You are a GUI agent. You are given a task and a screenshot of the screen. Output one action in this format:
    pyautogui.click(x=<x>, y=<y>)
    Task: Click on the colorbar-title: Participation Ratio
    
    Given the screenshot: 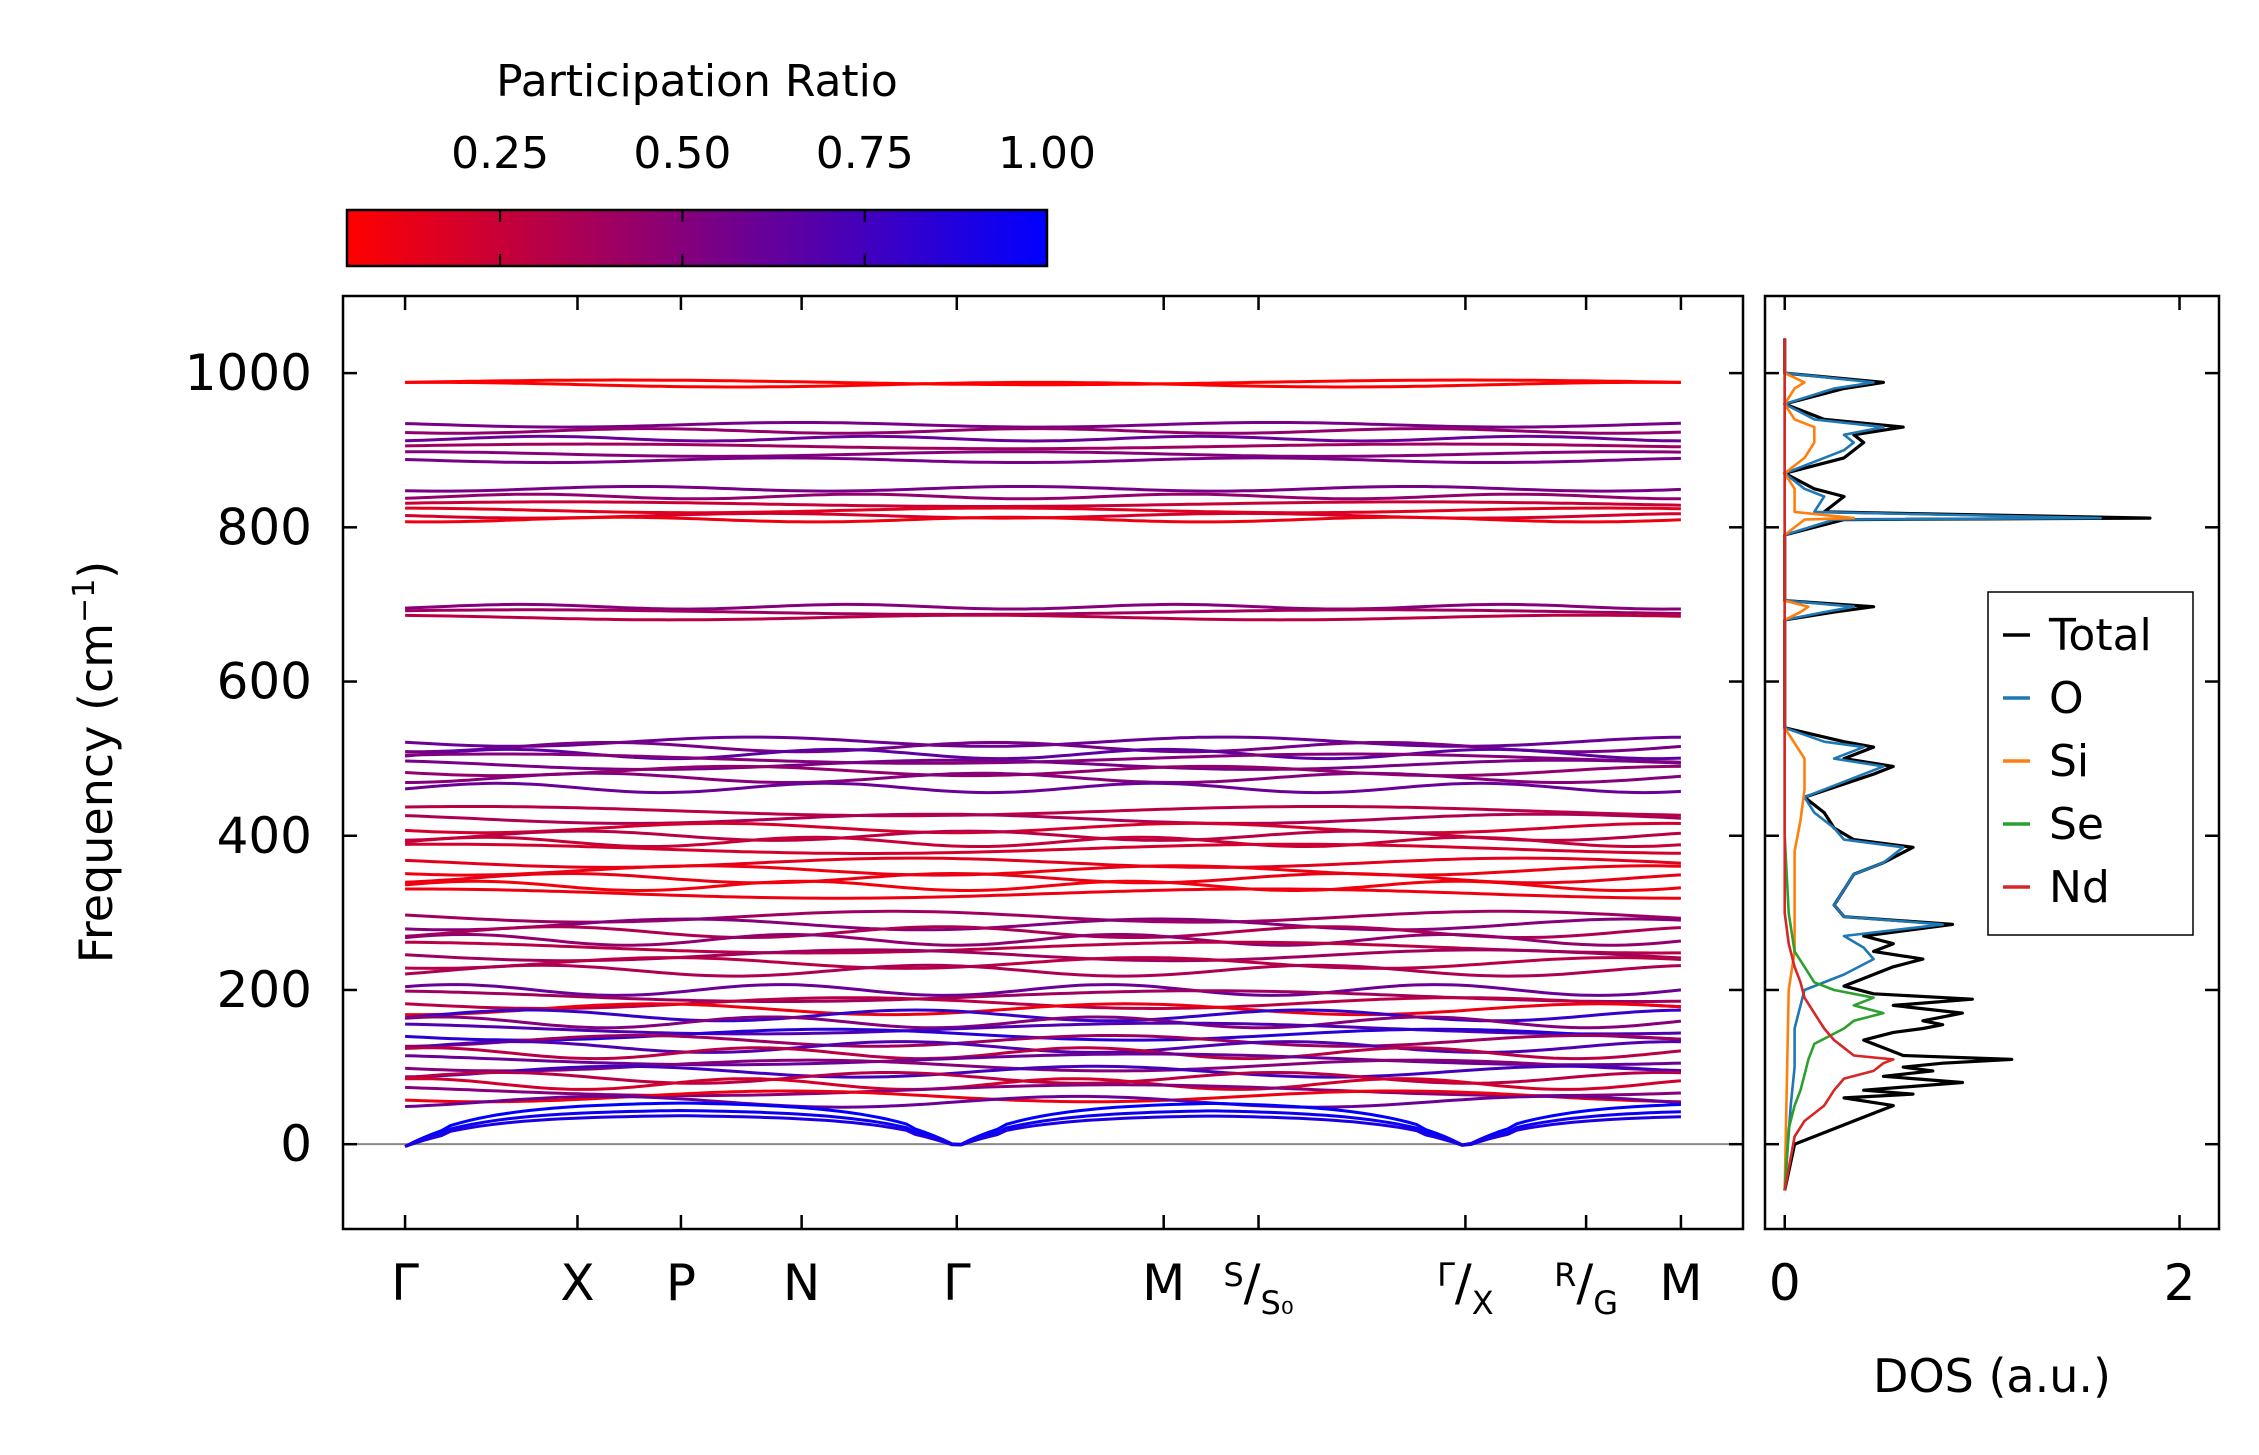 What is the action you would take?
    pyautogui.click(x=697, y=81)
    